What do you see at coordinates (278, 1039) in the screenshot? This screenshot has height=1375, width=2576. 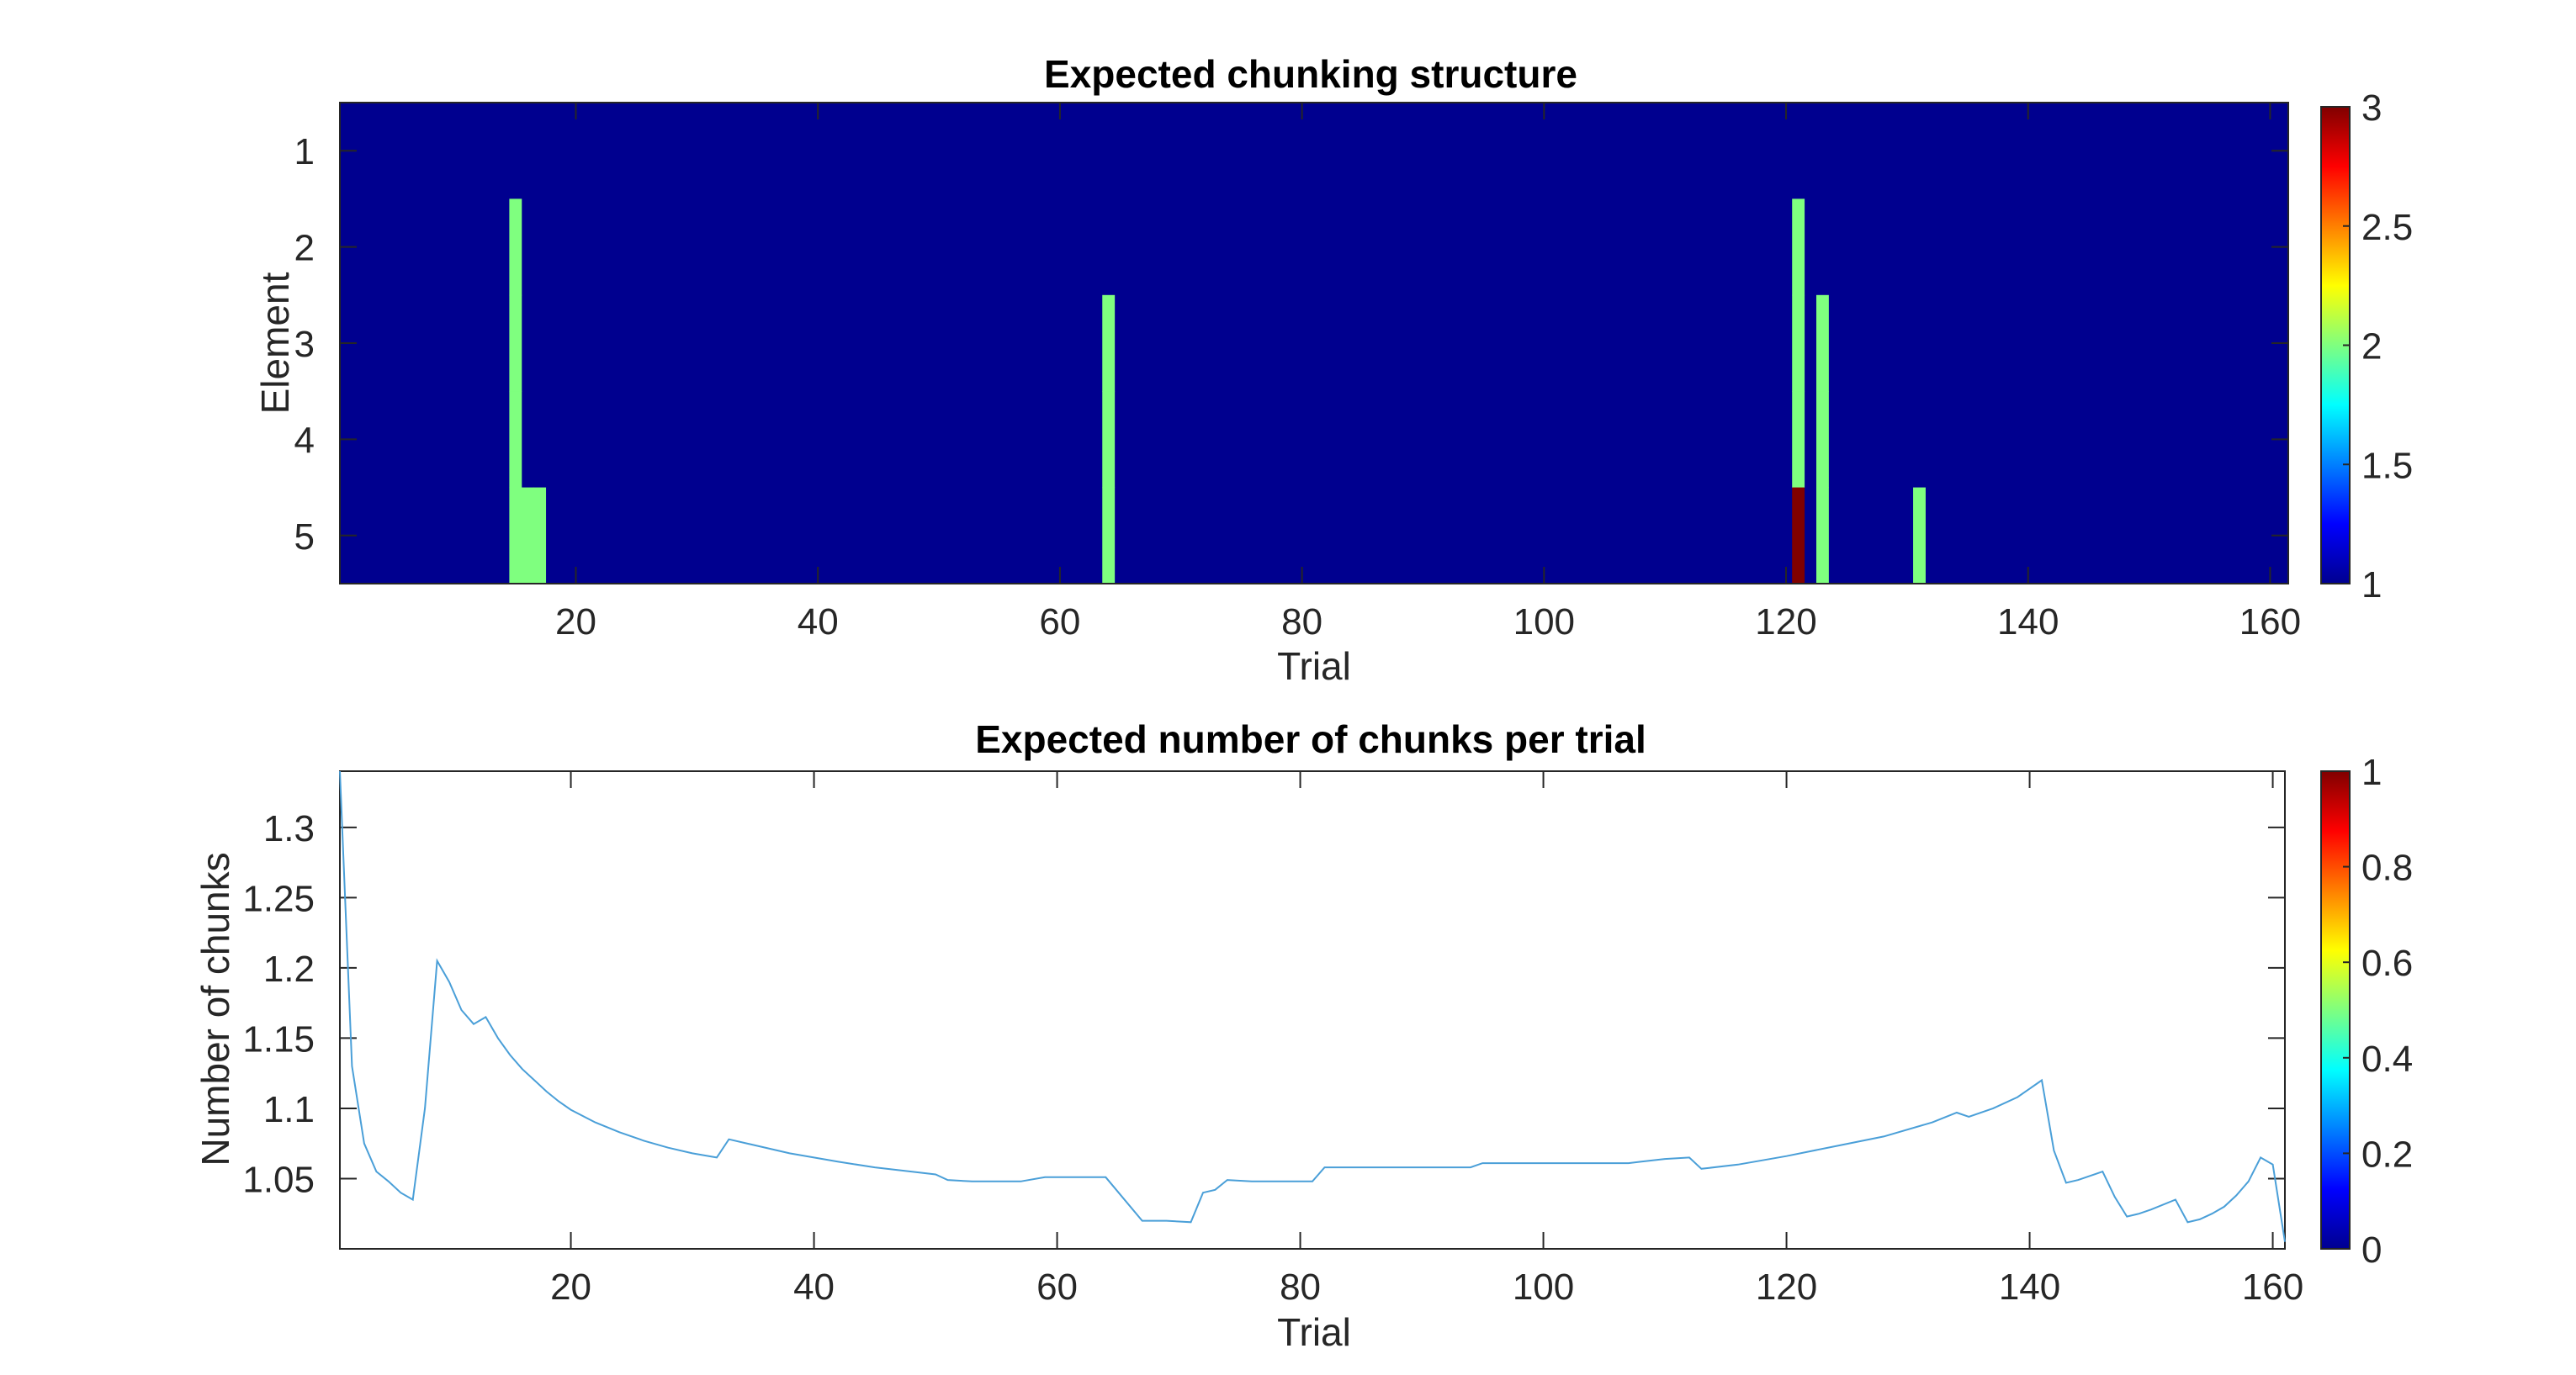 I see `y-tick-label: 1.15` at bounding box center [278, 1039].